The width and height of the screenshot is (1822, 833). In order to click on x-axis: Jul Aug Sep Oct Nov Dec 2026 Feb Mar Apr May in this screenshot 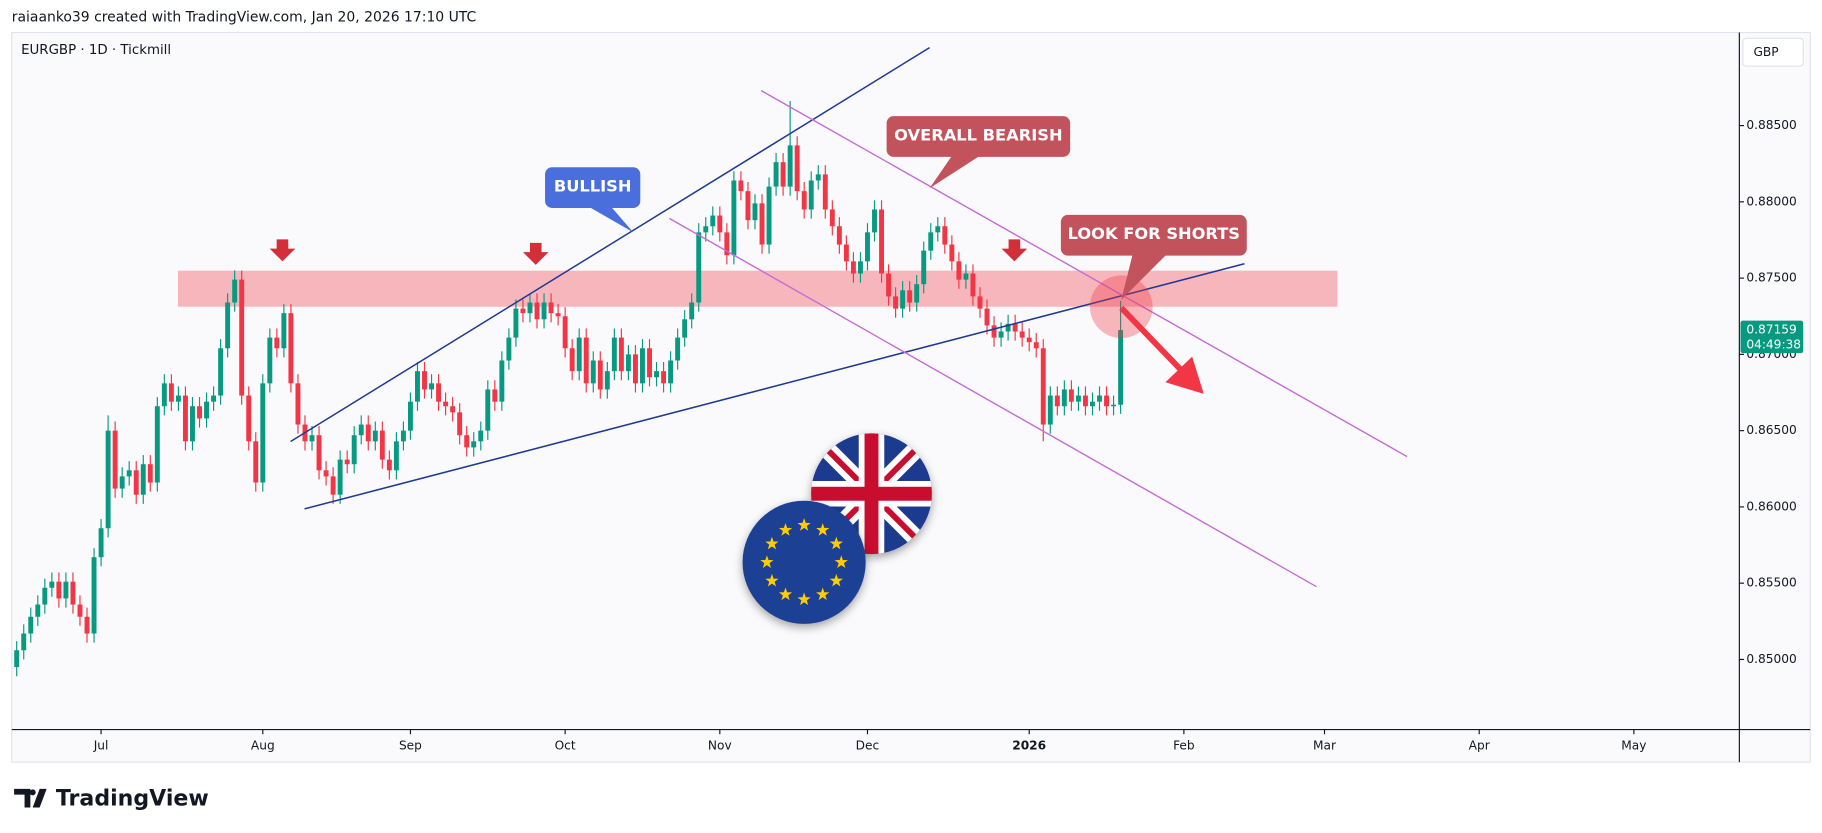, I will do `click(869, 740)`.